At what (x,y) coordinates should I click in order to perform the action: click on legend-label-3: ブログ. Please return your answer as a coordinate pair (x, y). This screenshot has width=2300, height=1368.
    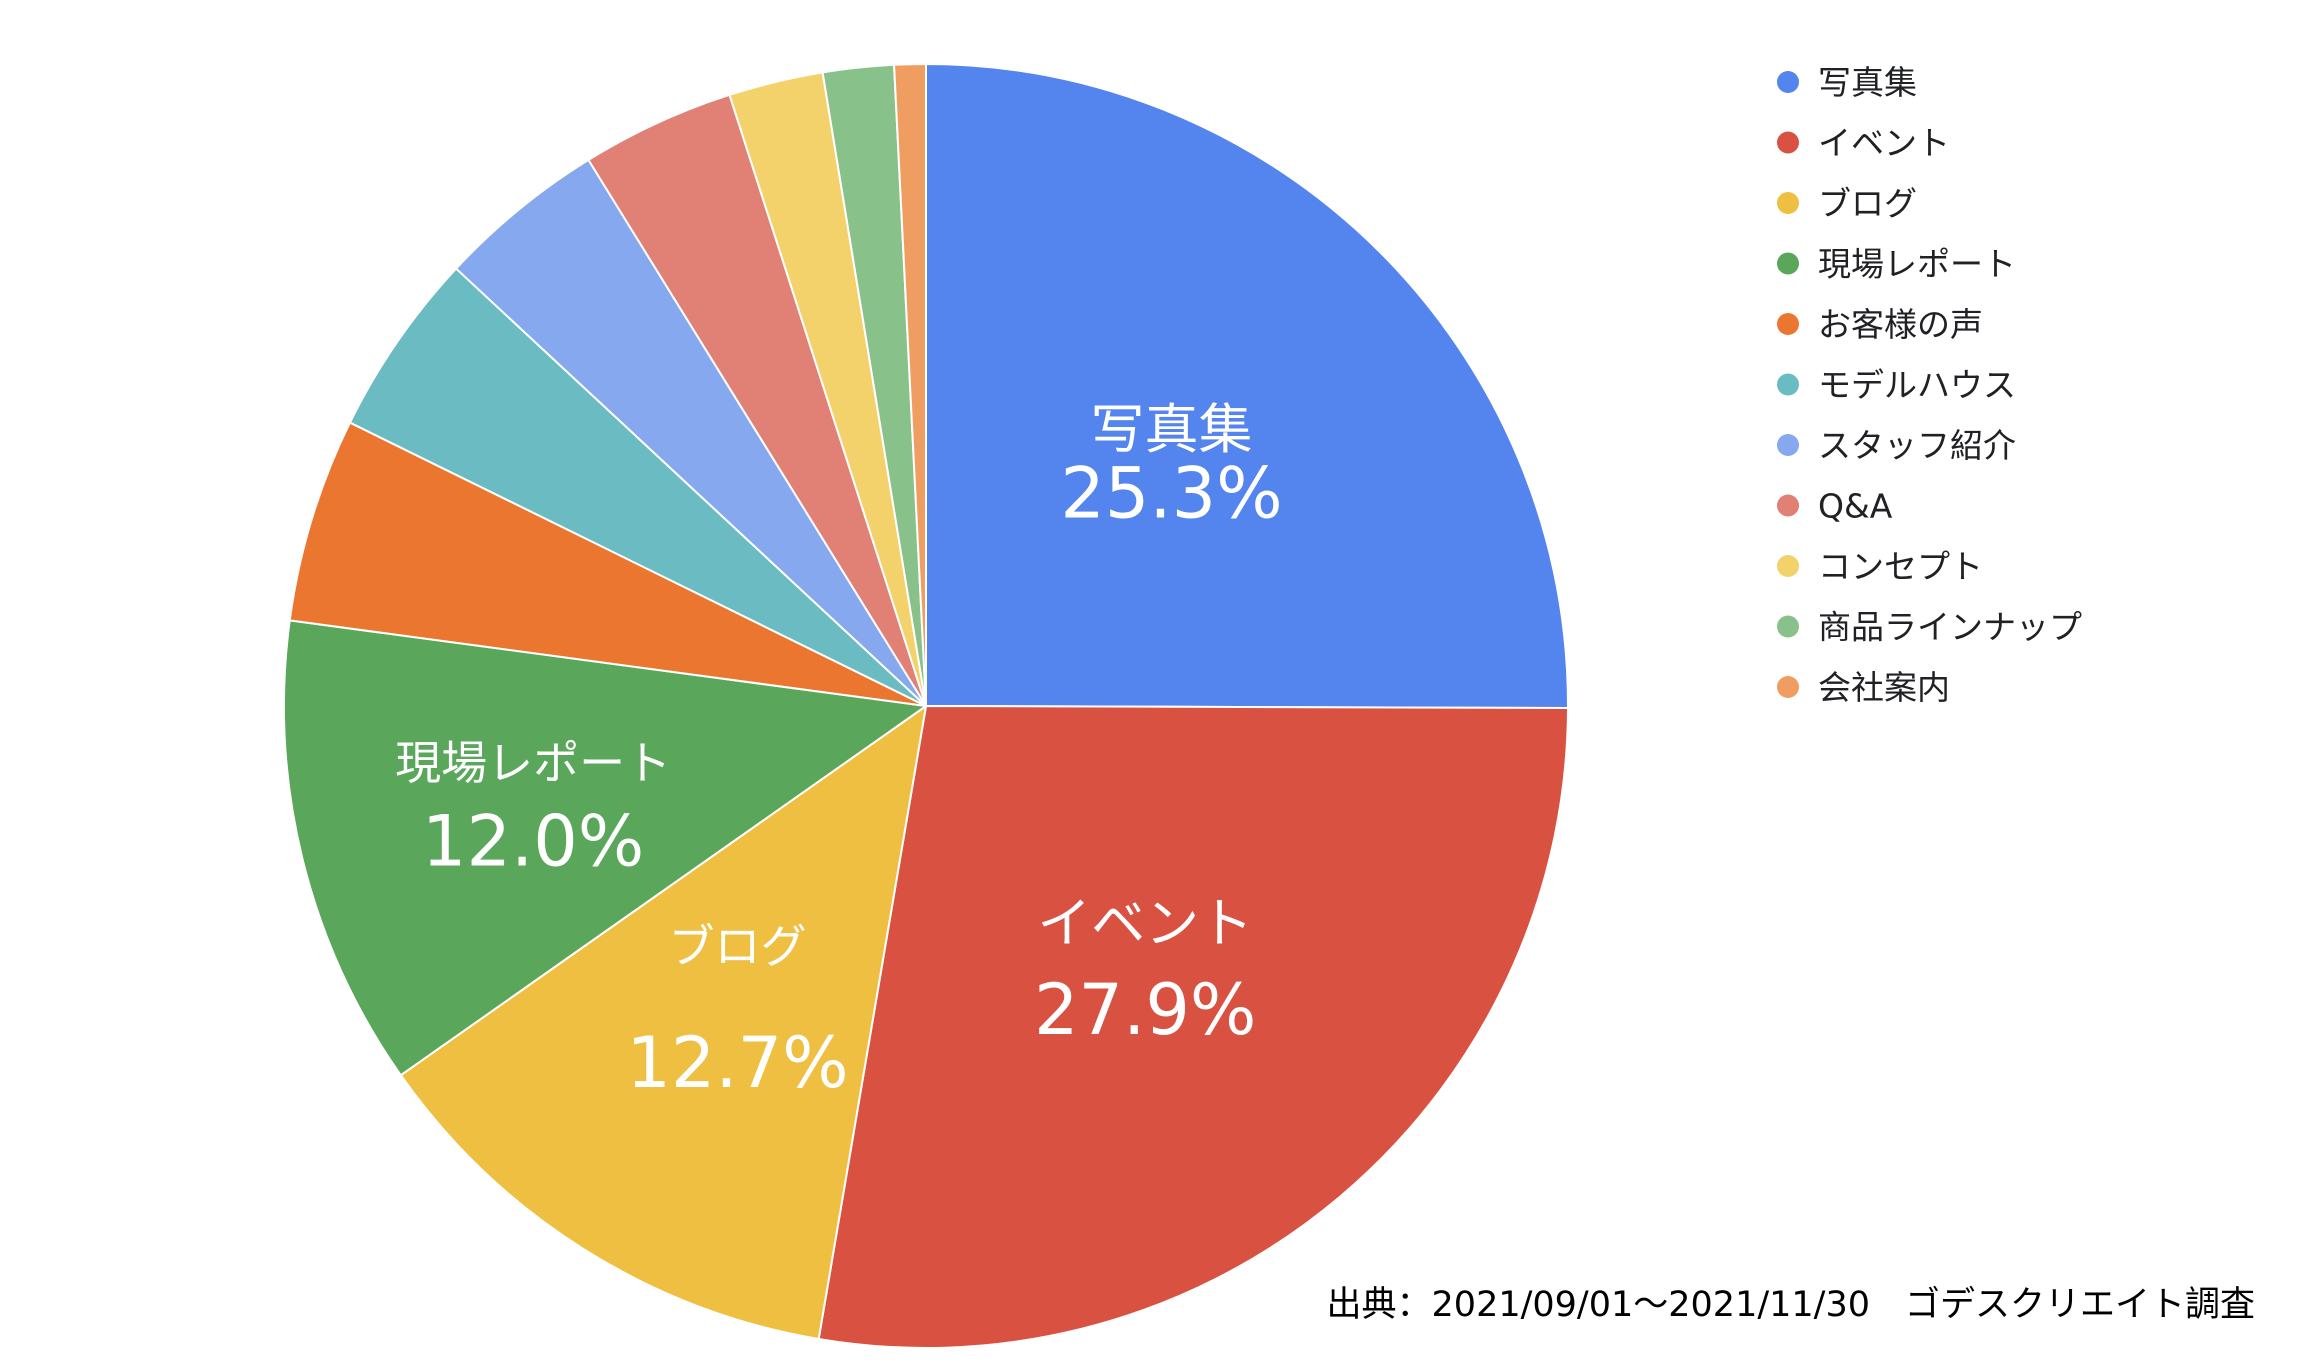
    Looking at the image, I should click on (1867, 203).